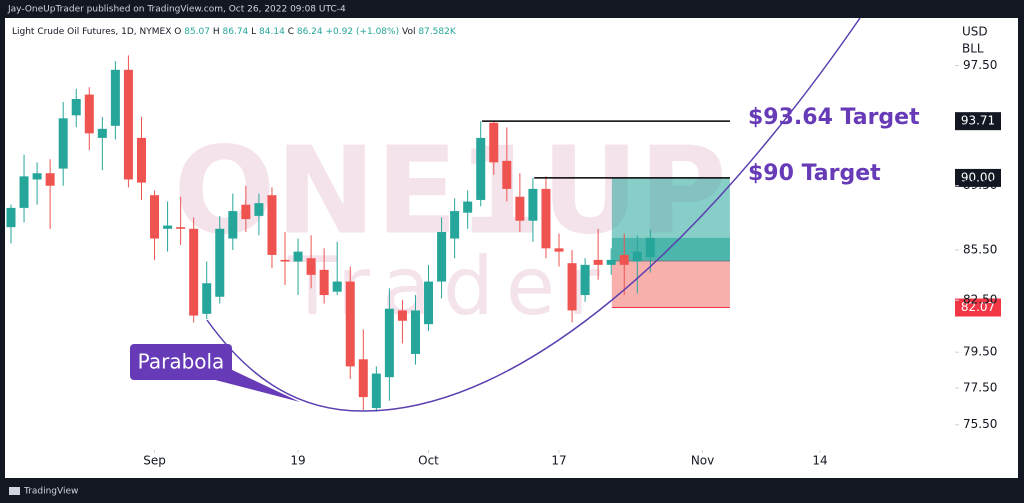 The height and width of the screenshot is (503, 1024). Describe the element at coordinates (980, 65) in the screenshot. I see `y-tick-label: 97.50` at that location.